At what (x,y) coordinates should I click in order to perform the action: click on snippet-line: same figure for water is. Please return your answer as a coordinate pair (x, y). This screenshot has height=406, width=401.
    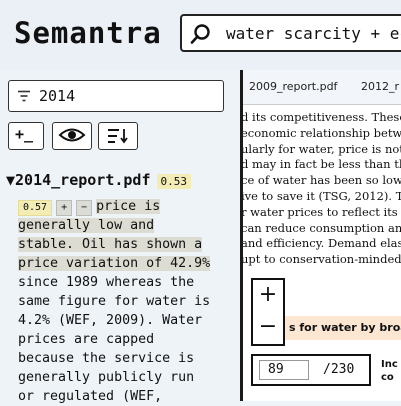
    Looking at the image, I should click on (114, 301).